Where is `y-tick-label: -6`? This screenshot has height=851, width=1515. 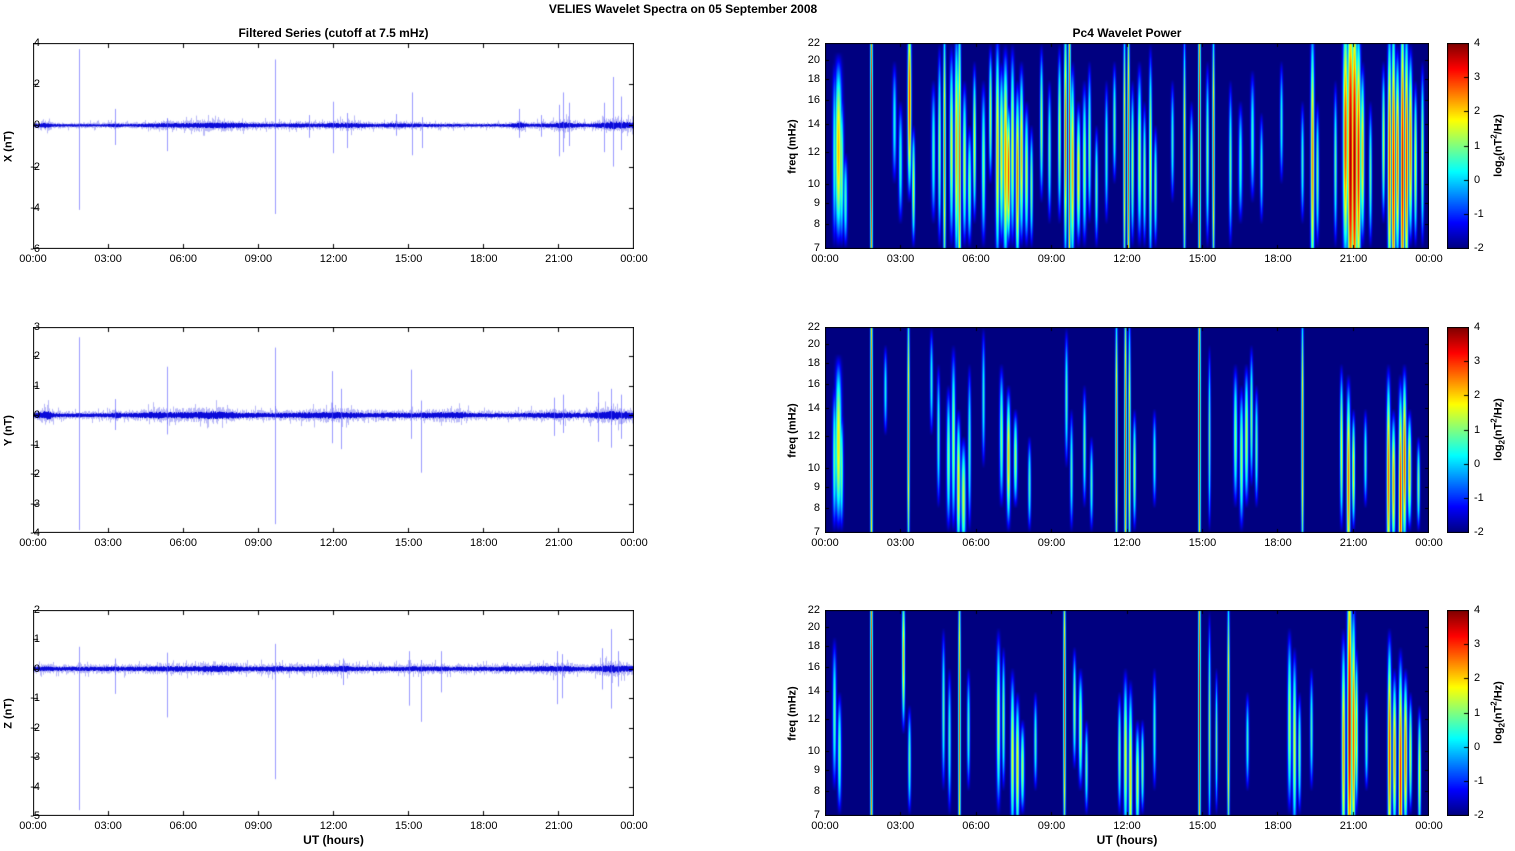 y-tick-label: -6 is located at coordinates (35, 249).